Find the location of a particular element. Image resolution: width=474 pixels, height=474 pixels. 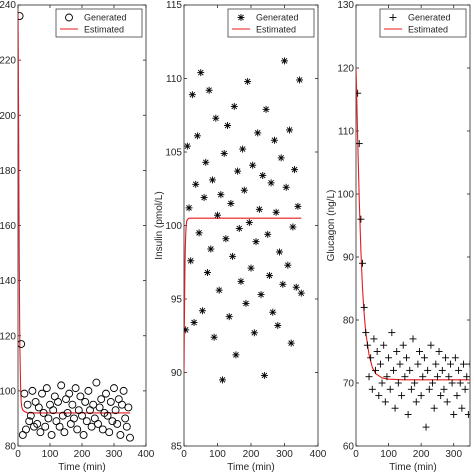

glucagon-x-tick-label: 0 is located at coordinates (356, 454).